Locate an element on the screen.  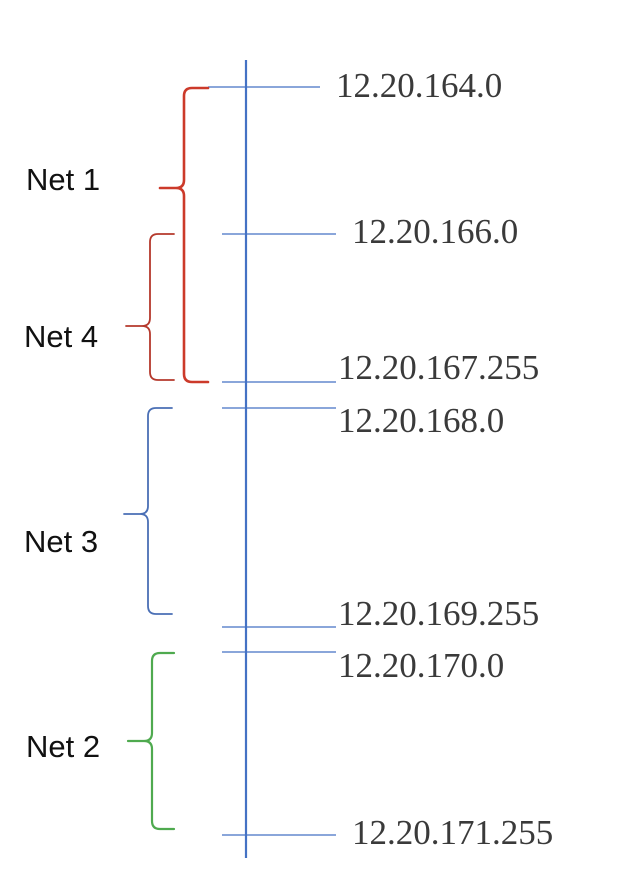
net-2-label: Net 2 is located at coordinates (63, 746).